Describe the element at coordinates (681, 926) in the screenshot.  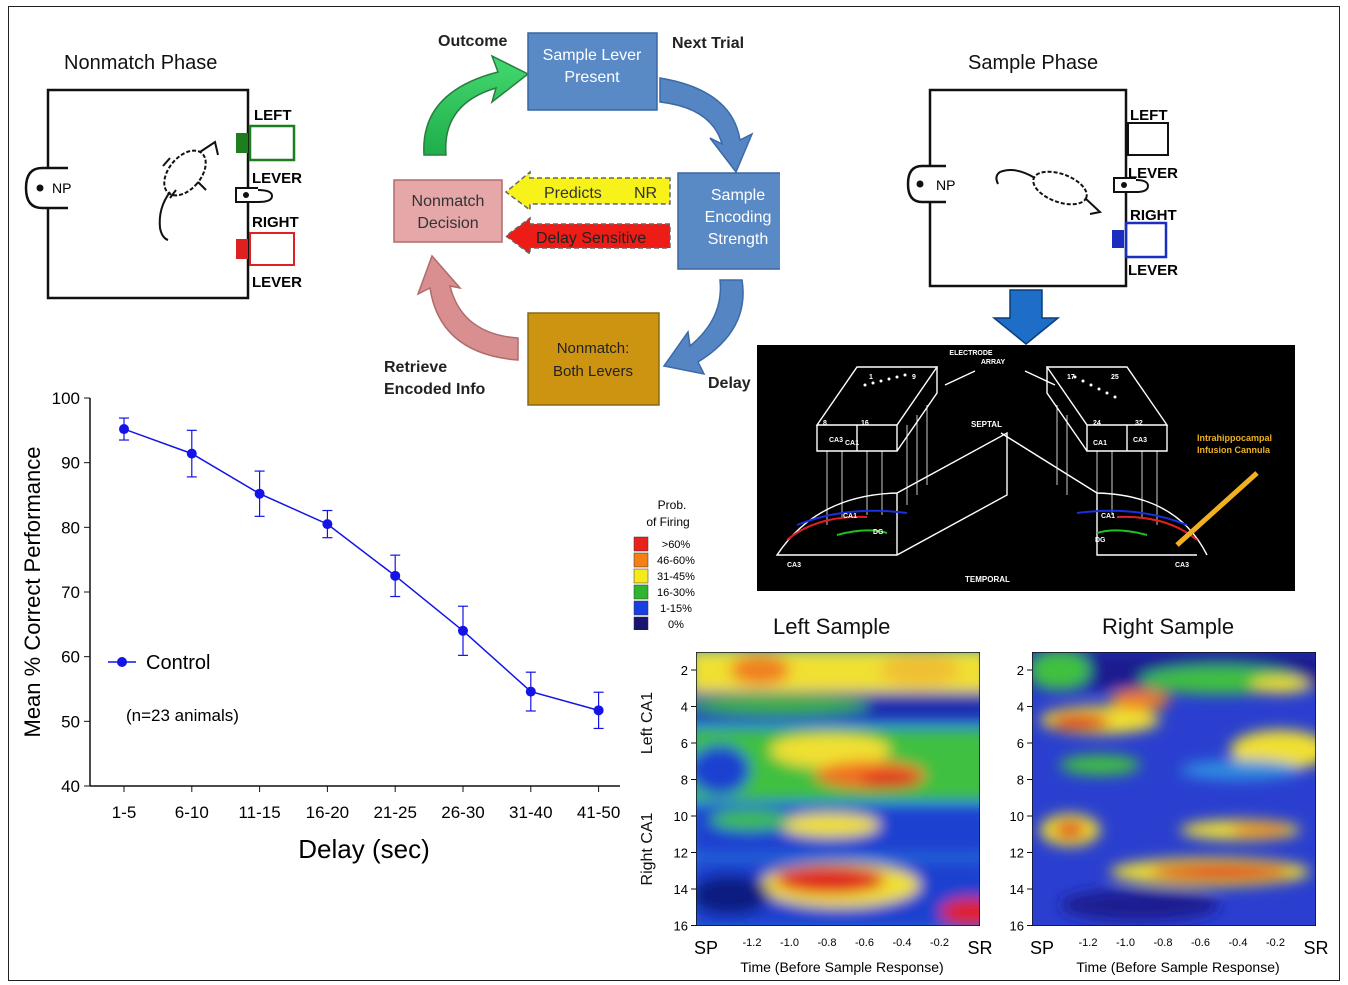
I see `heatmap-ytick: 16` at that location.